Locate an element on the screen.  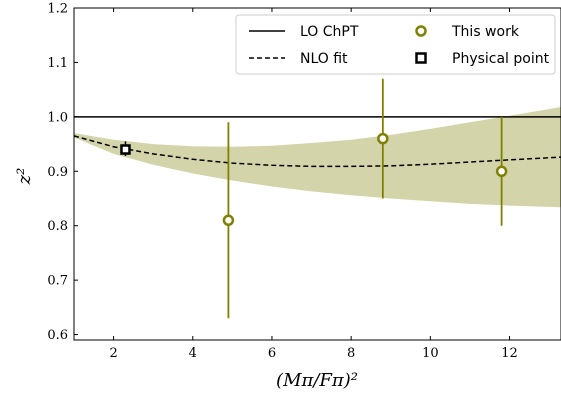
y-tick-label-1.2: 1.2 is located at coordinates (57, 9).